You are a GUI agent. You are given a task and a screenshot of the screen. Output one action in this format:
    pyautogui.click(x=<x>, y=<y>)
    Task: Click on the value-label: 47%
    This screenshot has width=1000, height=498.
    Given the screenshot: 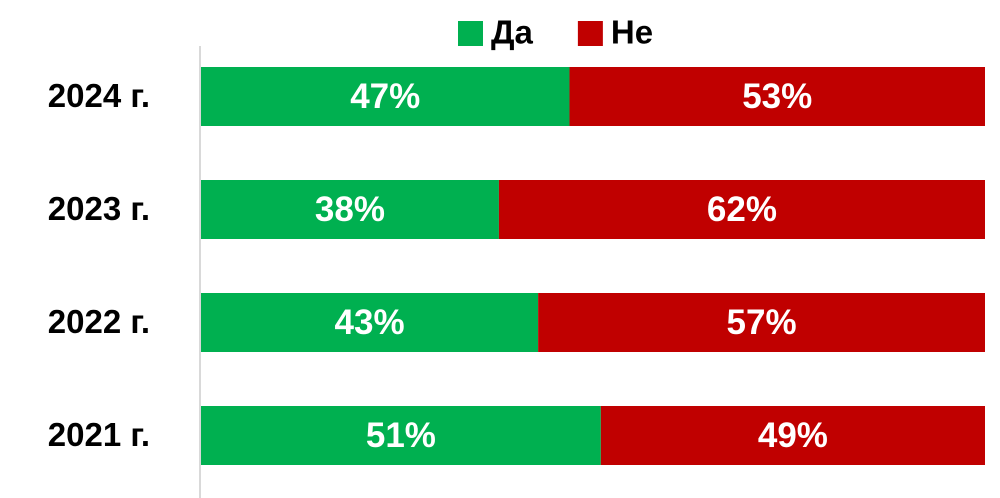 What is the action you would take?
    pyautogui.click(x=385, y=96)
    